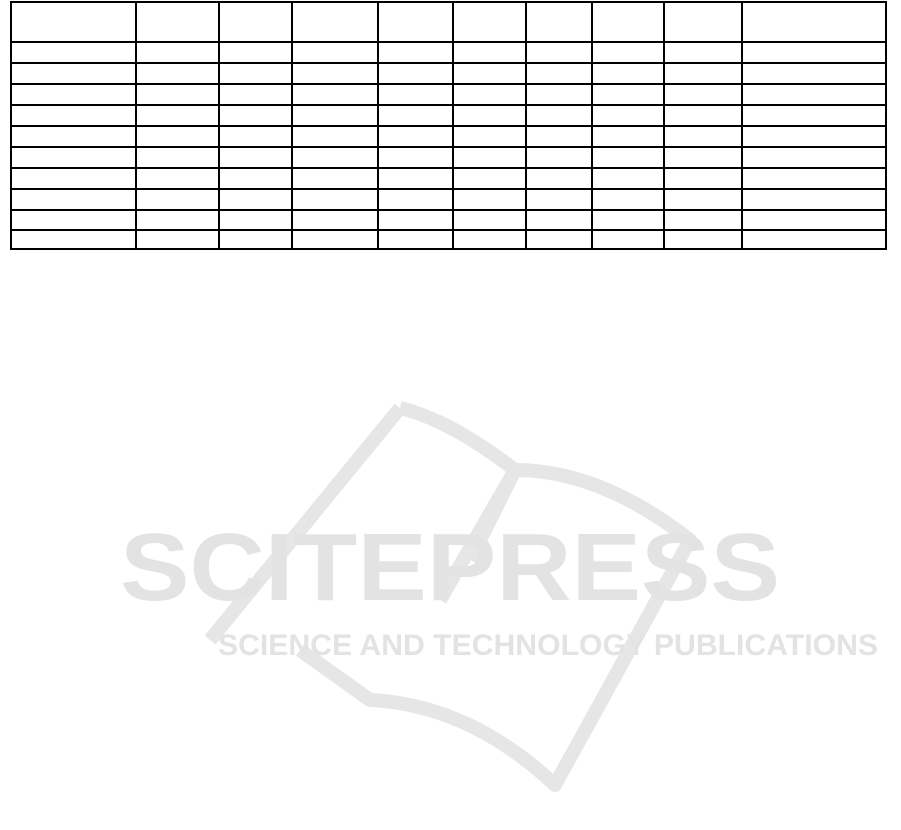 The height and width of the screenshot is (830, 901). I want to click on watermark-subtitle: SCIENCE AND TECHNOLOGY PUBLICATIONS, so click(548, 645).